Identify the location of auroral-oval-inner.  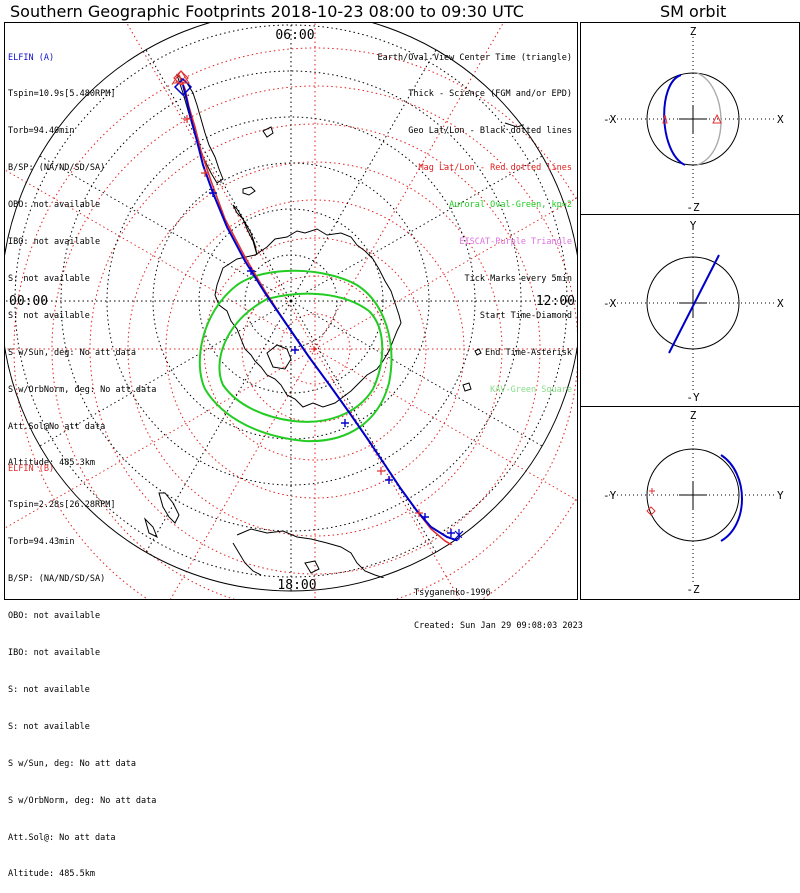
(301, 357).